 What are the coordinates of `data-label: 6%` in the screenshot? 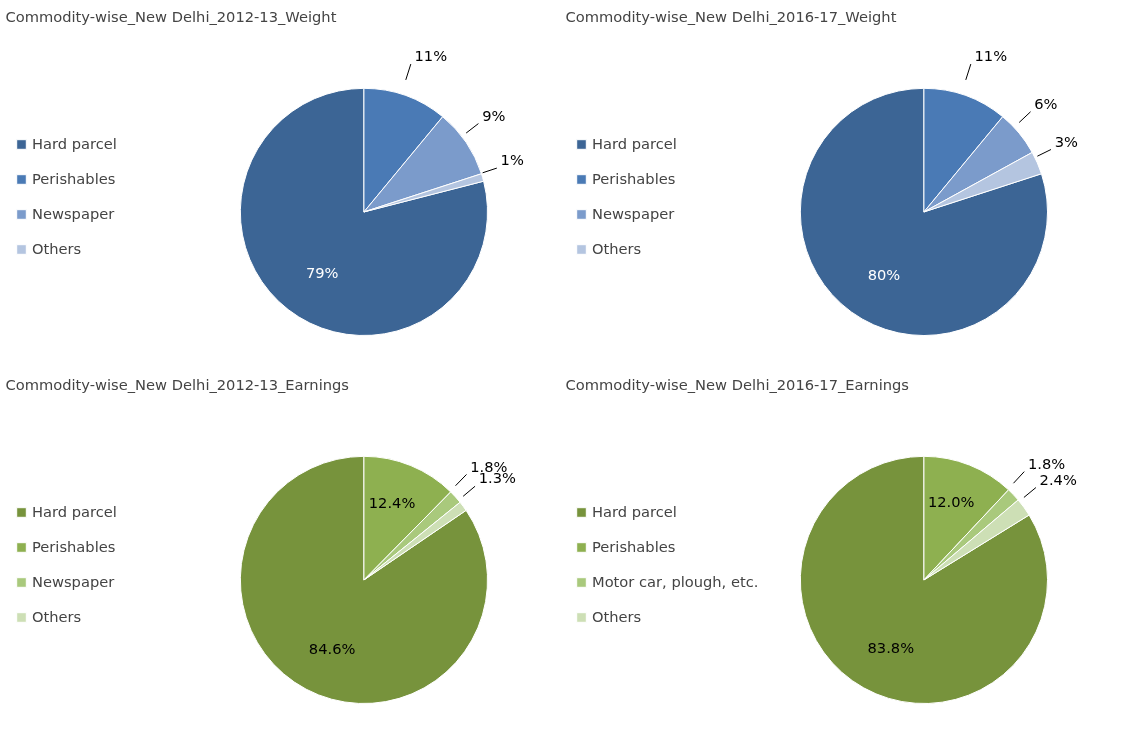 It's located at (1046, 103).